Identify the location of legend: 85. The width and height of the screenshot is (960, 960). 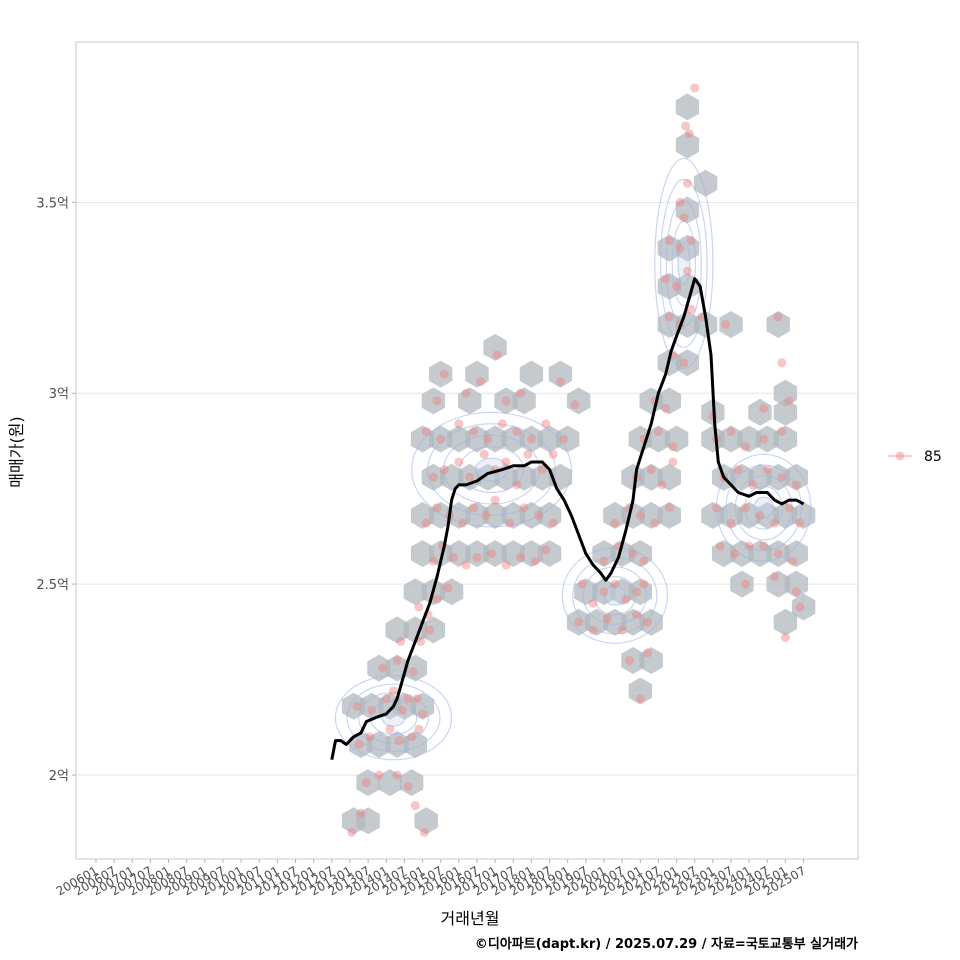
(915, 457).